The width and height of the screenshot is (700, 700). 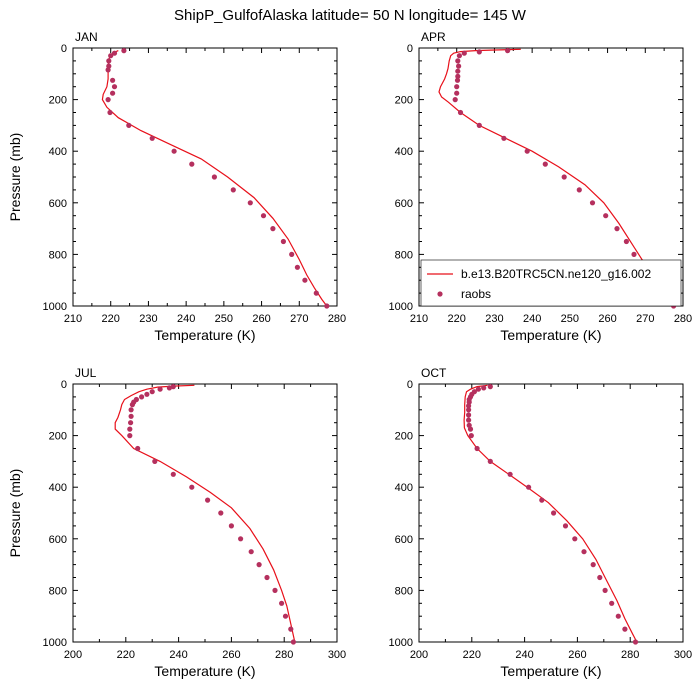 I want to click on panel-month-label: APR, so click(x=433, y=37).